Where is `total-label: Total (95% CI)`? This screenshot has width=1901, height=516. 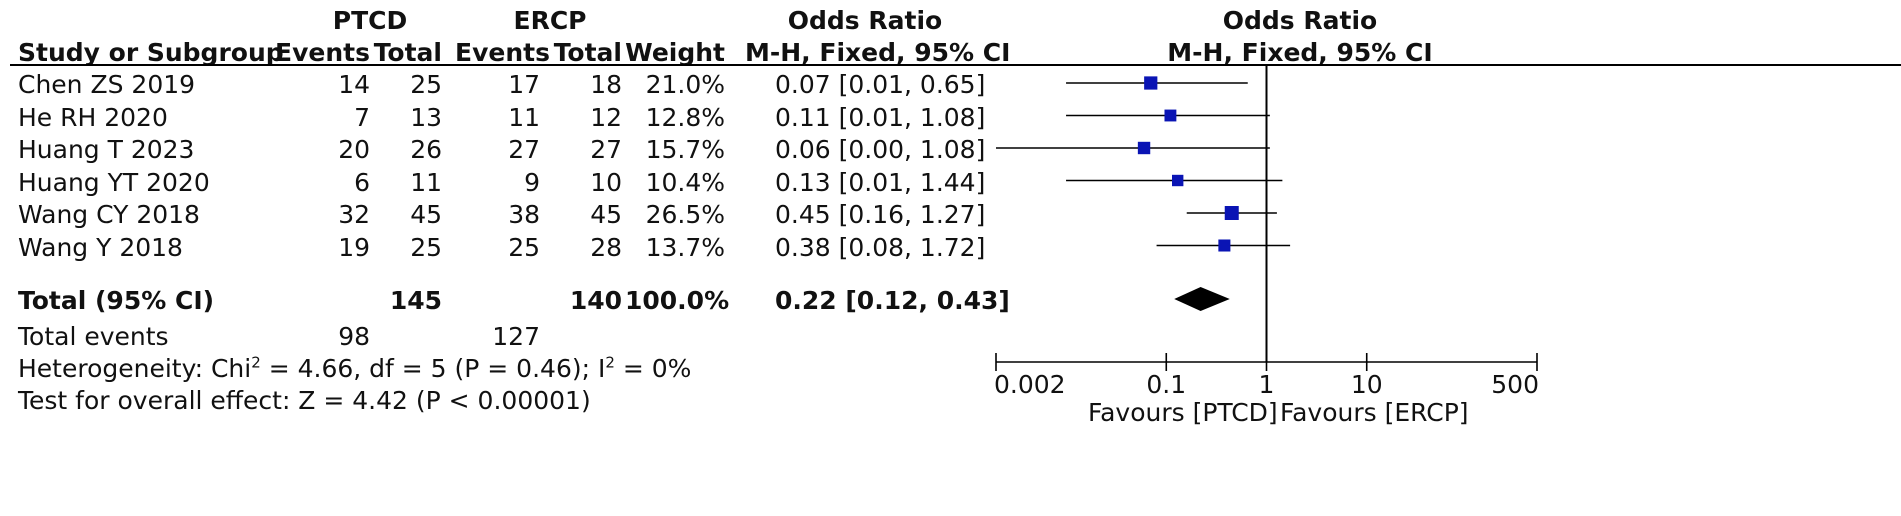 total-label: Total (95% CI) is located at coordinates (116, 300).